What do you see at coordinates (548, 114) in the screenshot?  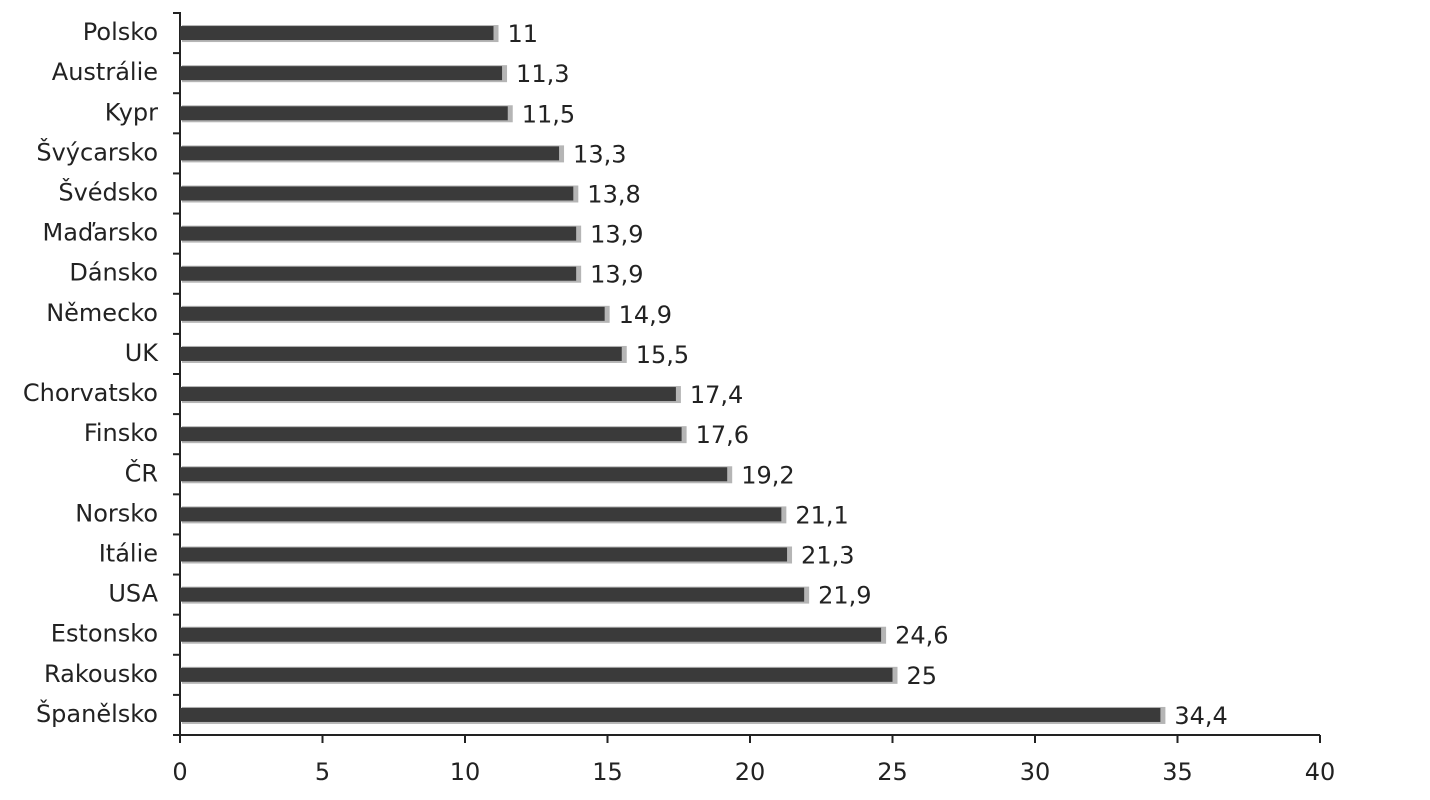 I see `value-label: 11,5` at bounding box center [548, 114].